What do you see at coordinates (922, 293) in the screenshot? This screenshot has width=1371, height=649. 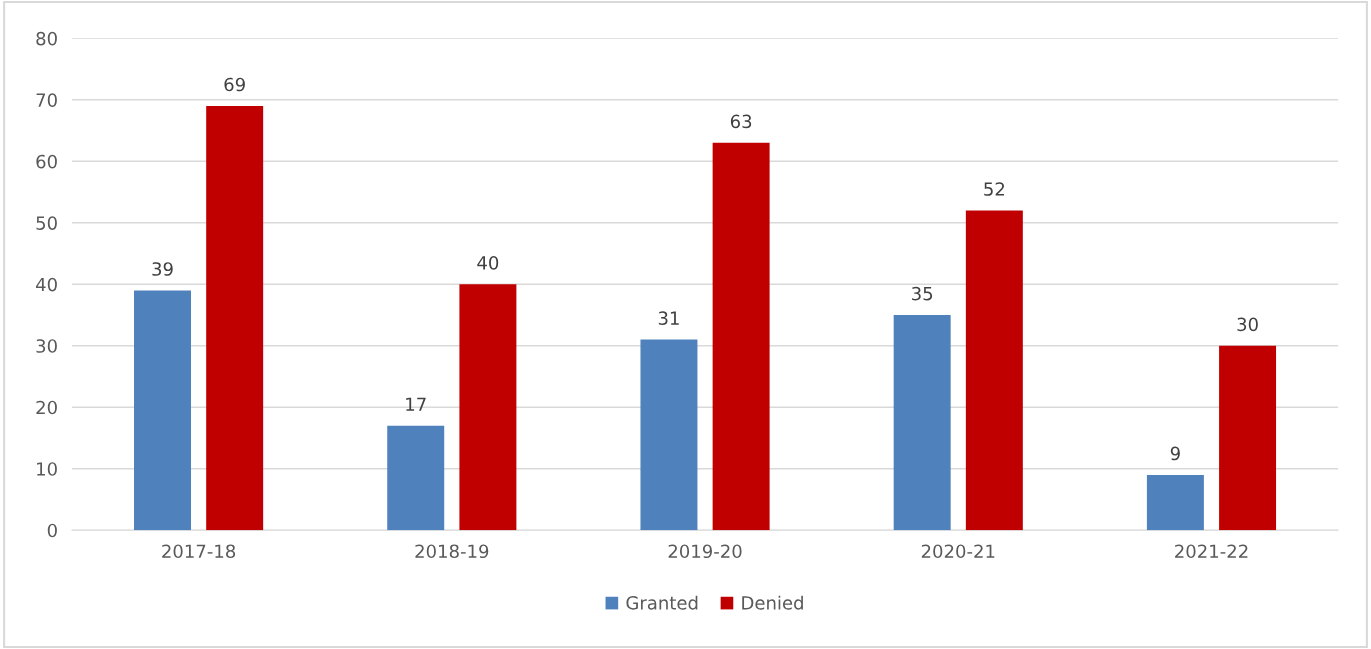 I see `data-label: 35` at bounding box center [922, 293].